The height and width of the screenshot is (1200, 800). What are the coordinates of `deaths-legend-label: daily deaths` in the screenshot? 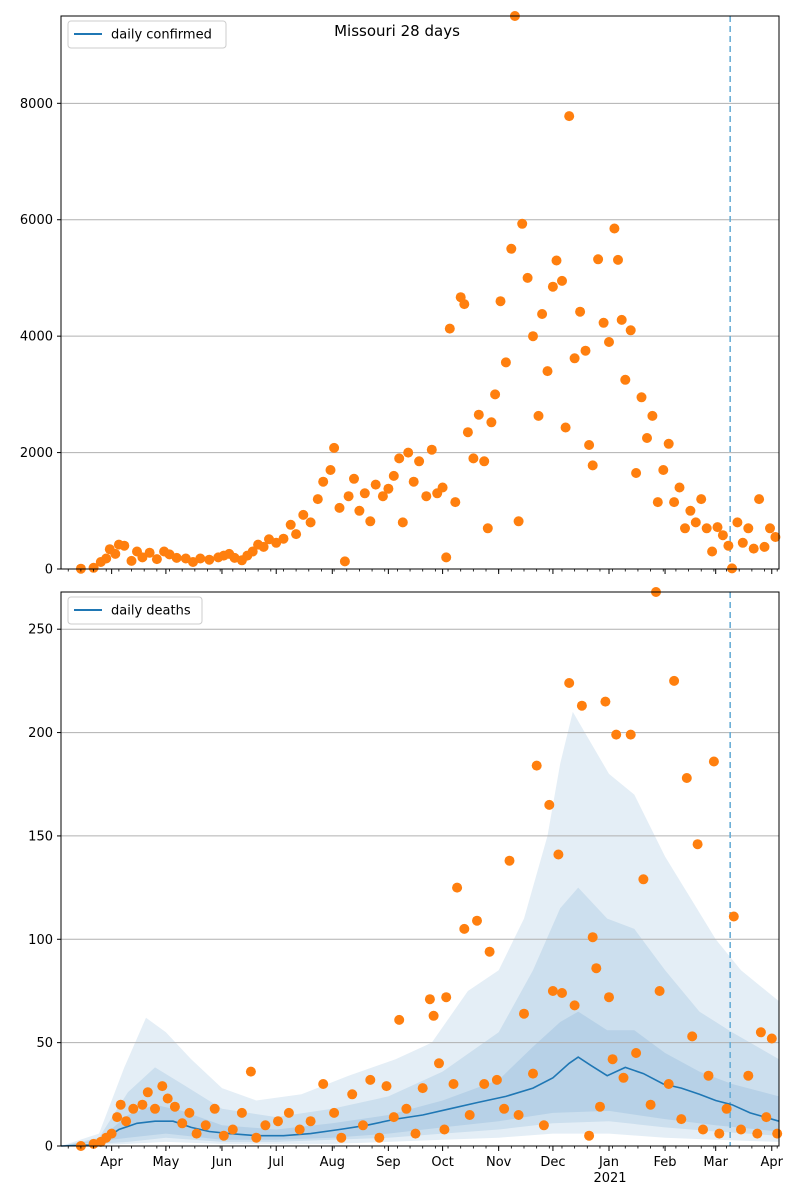 It's located at (151, 611).